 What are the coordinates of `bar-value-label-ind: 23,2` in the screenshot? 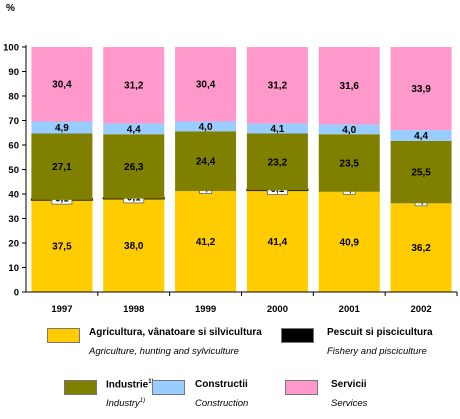 It's located at (278, 162).